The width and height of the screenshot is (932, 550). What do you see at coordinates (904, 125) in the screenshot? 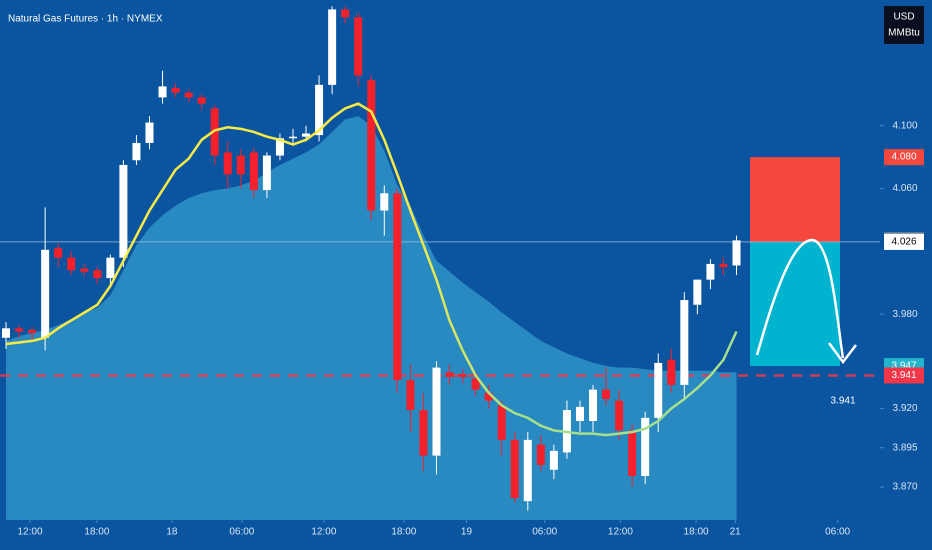
I see `y-tick-label: 4.100` at bounding box center [904, 125].